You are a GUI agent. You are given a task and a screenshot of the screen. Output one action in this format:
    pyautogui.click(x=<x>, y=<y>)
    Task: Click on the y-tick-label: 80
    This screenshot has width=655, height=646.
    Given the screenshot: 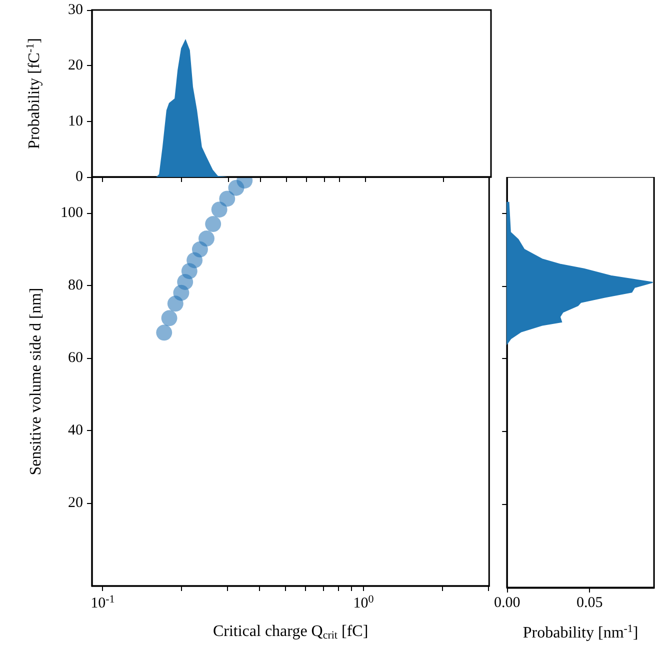 What is the action you would take?
    pyautogui.click(x=75, y=286)
    